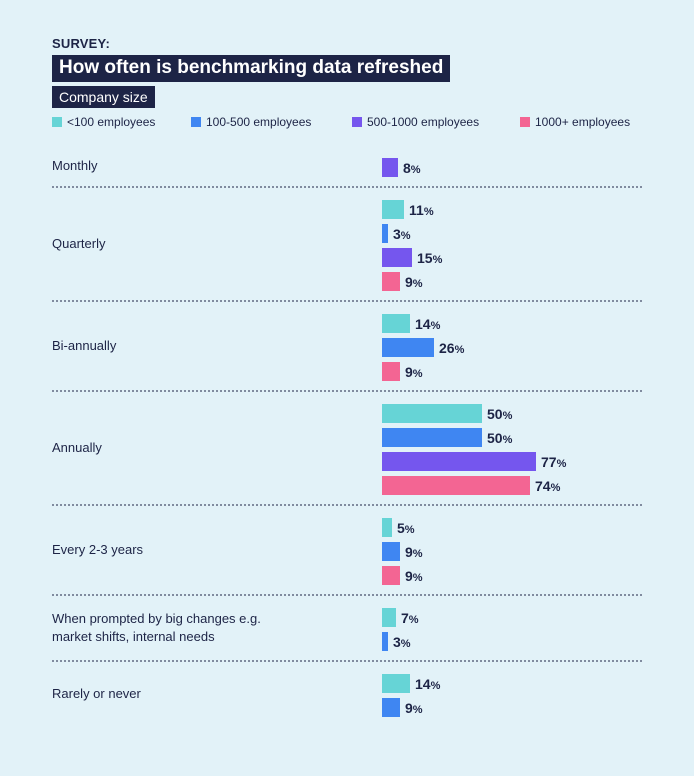 This screenshot has height=776, width=694. What do you see at coordinates (421, 210) in the screenshot?
I see `data-label: 11%` at bounding box center [421, 210].